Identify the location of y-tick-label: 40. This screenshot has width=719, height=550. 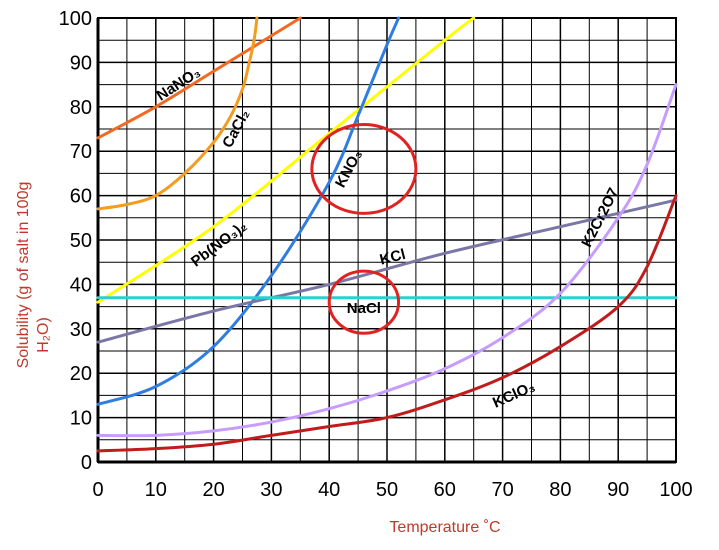
(81, 285).